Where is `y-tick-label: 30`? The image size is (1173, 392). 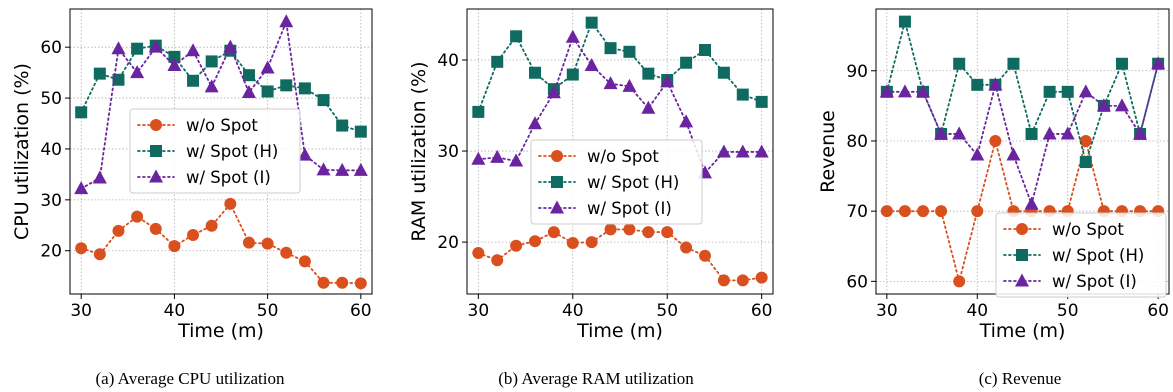 y-tick-label: 30 is located at coordinates (448, 152).